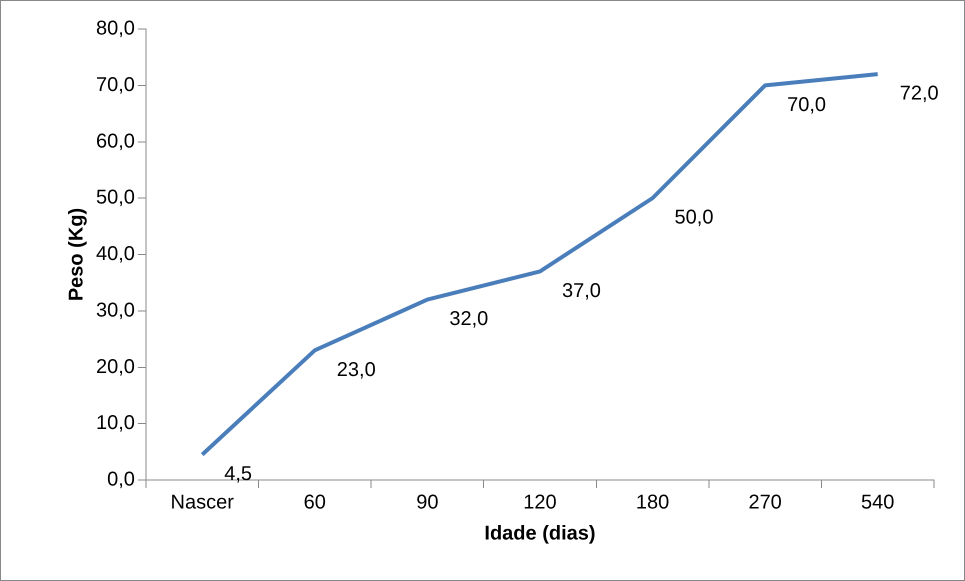 The height and width of the screenshot is (581, 965). I want to click on data-label: 70,0, so click(806, 105).